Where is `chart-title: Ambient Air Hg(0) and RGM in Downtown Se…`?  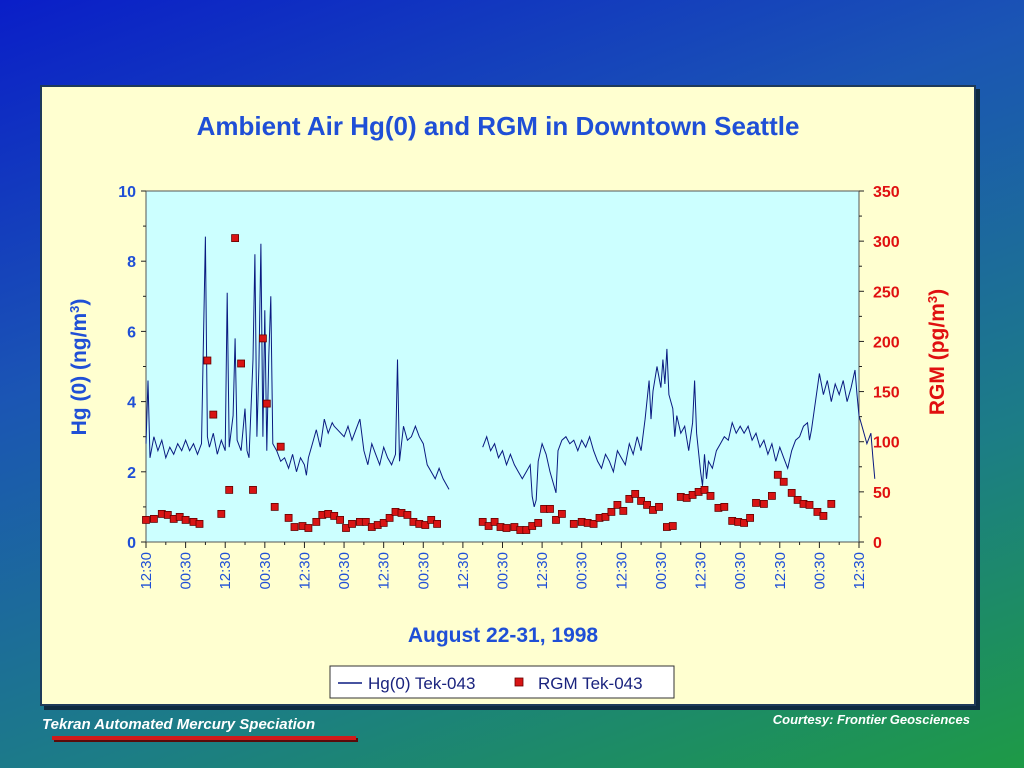
chart-title: Ambient Air Hg(0) and RGM in Downtown Se… is located at coordinates (498, 126).